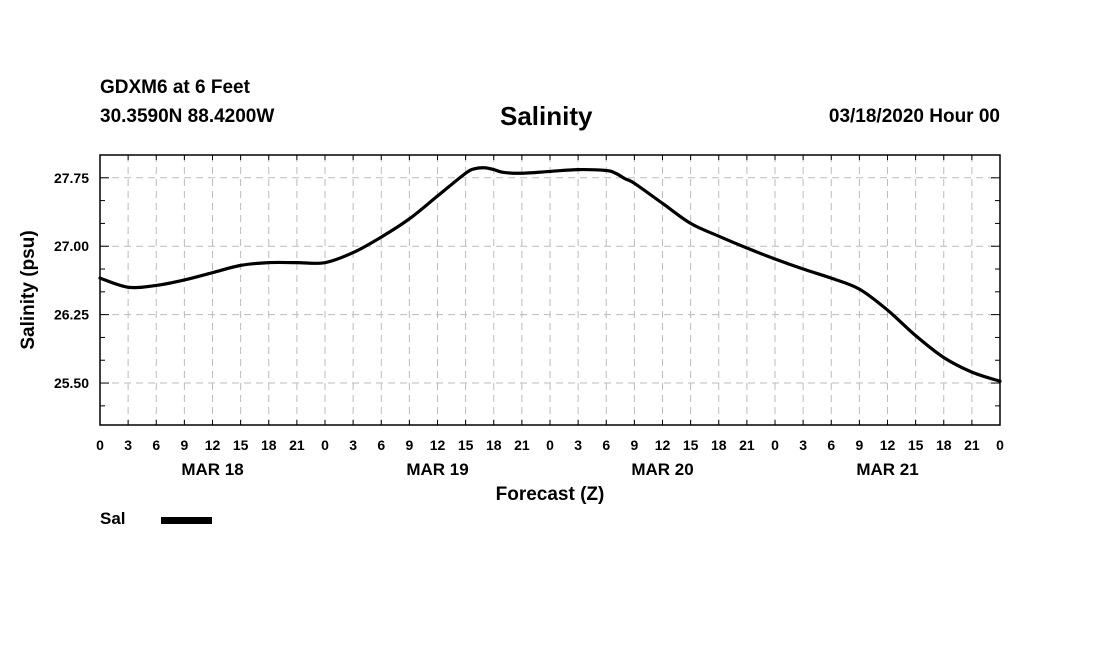 This screenshot has width=1100, height=650. What do you see at coordinates (175, 87) in the screenshot?
I see `station-name: GDXM6 at 6 Feet` at bounding box center [175, 87].